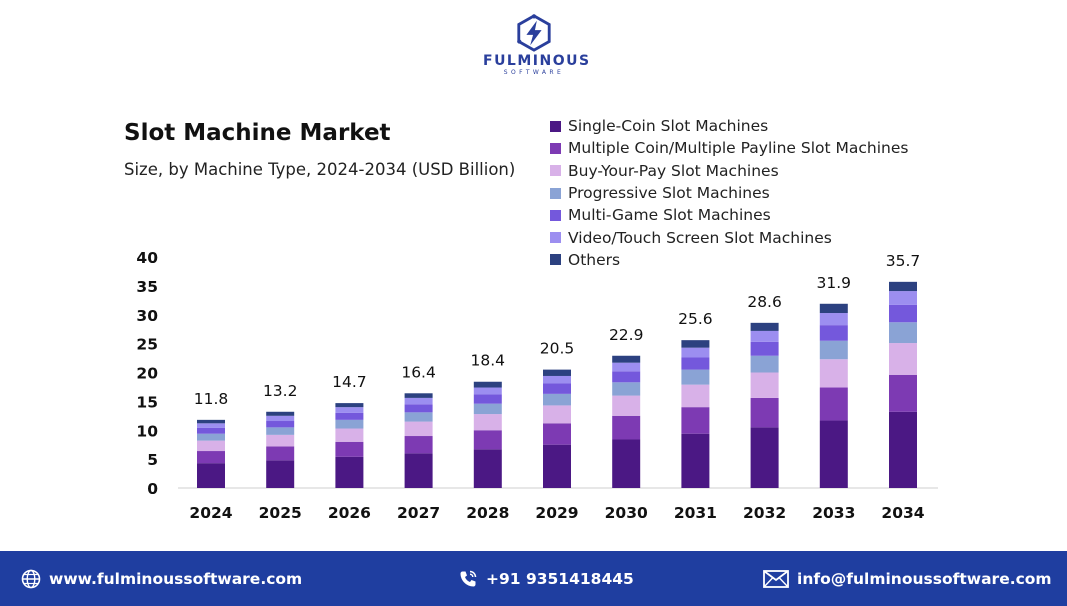 Image resolution: width=1067 pixels, height=606 pixels. Describe the element at coordinates (902, 513) in the screenshot. I see `x-tick-label: 2034` at that location.